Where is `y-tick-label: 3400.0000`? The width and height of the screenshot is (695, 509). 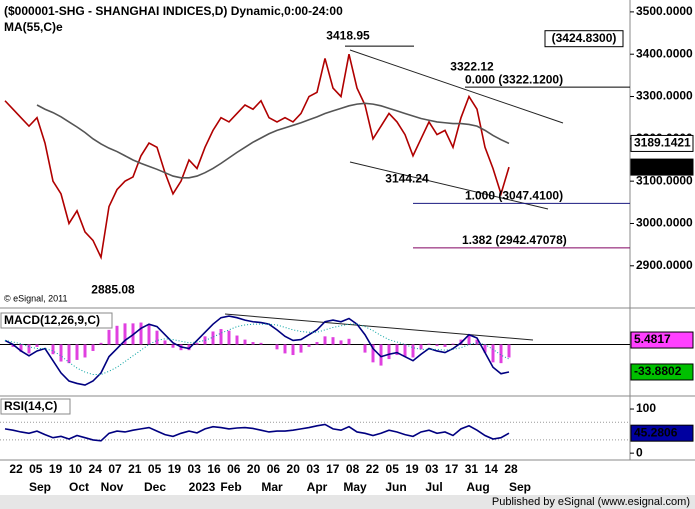 y-tick-label: 3400.0000 is located at coordinates (664, 53).